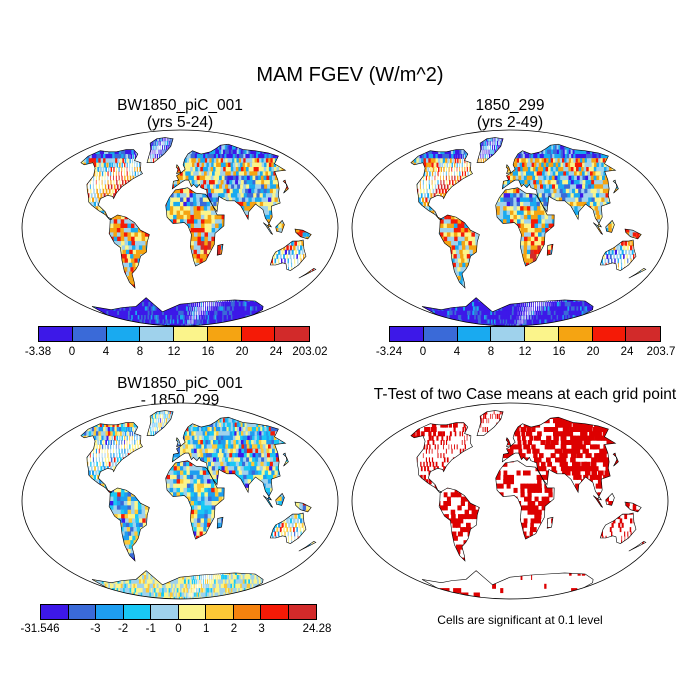  What do you see at coordinates (175, 630) in the screenshot?
I see `panel3-colorbar-ticks: -31.546 -3 -2 -1 0 1 2 3 24.28` at bounding box center [175, 630].